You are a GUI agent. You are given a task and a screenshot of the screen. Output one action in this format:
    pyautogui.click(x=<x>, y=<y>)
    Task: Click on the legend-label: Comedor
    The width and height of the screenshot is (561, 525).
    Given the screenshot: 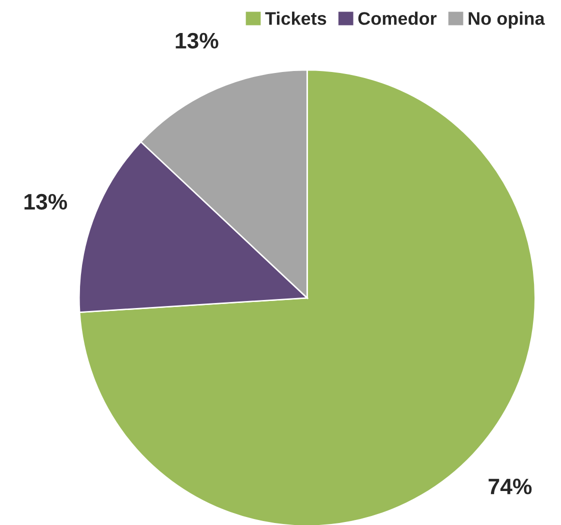 What is the action you would take?
    pyautogui.click(x=397, y=18)
    